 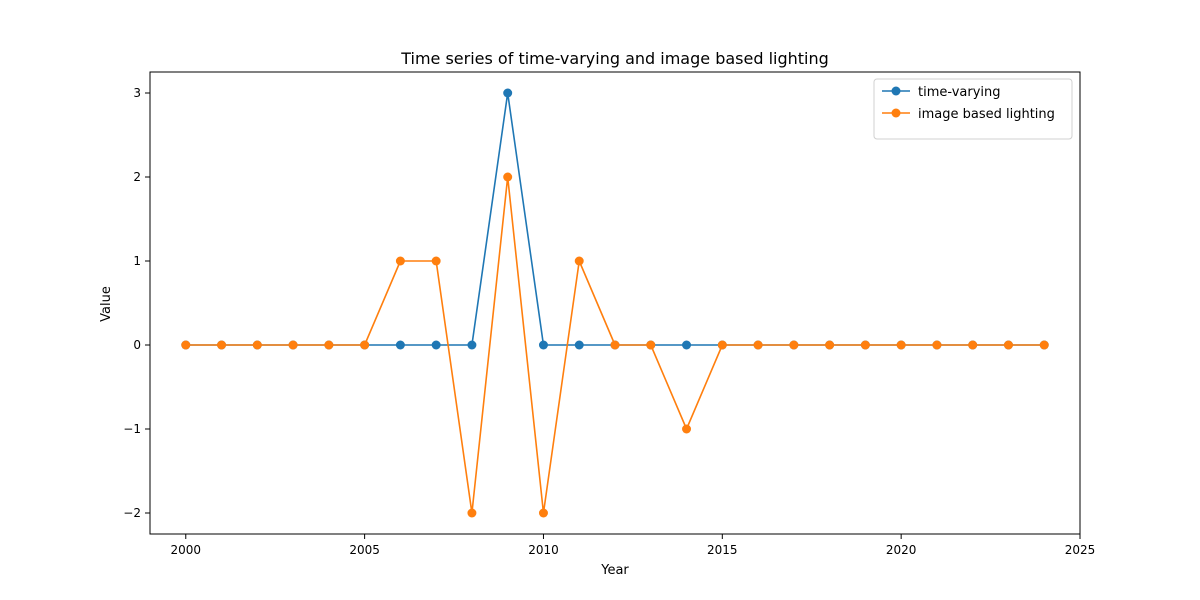 I want to click on x-tick-label: 2015, so click(x=722, y=550).